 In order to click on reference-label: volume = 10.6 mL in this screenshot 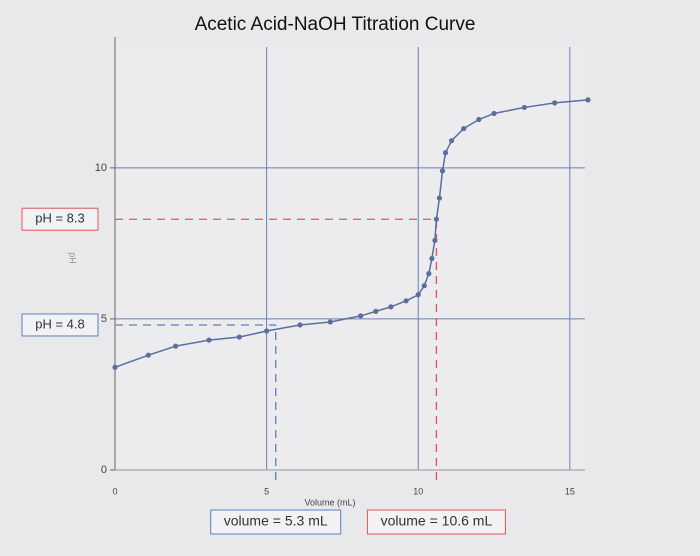, I will do `click(437, 521)`.